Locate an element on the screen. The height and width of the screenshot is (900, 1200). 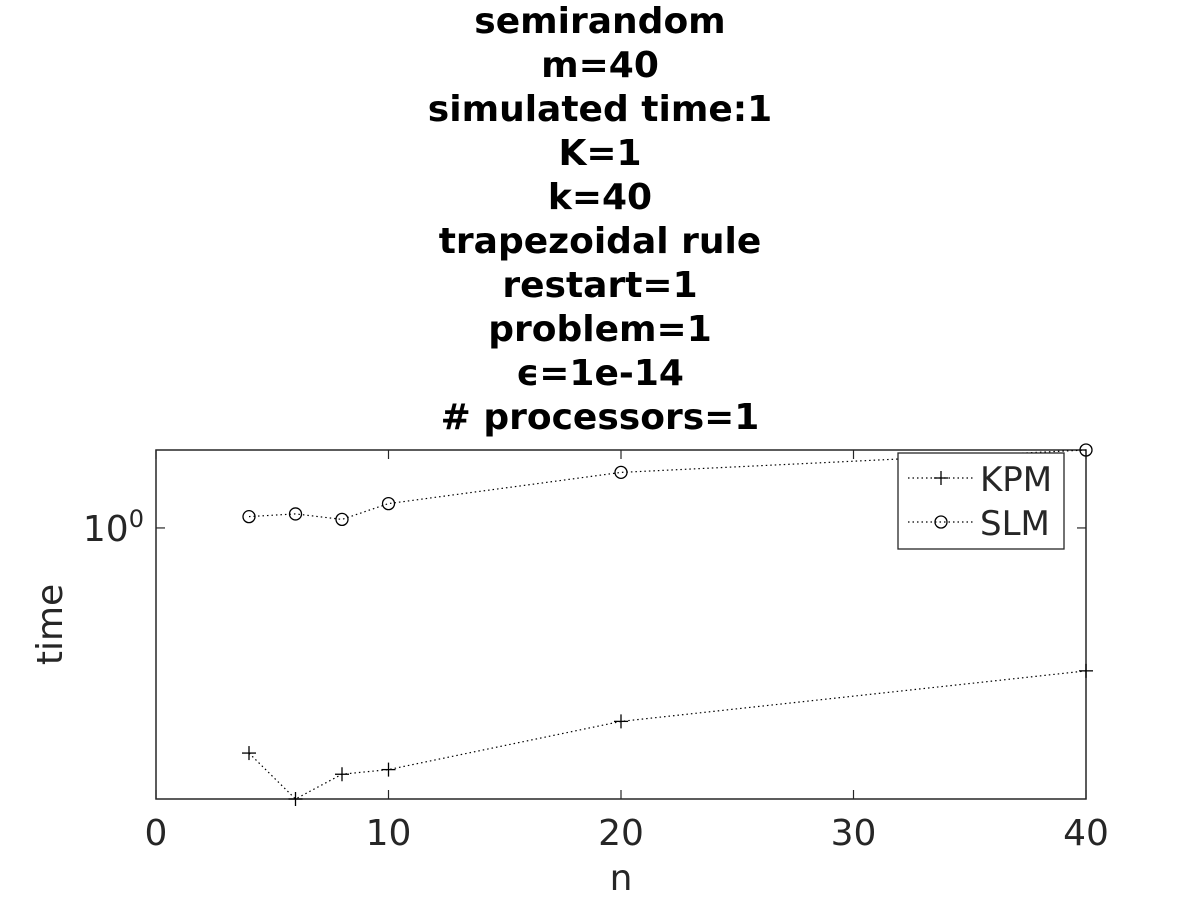
legend-entry: SLM is located at coordinates (979, 524).